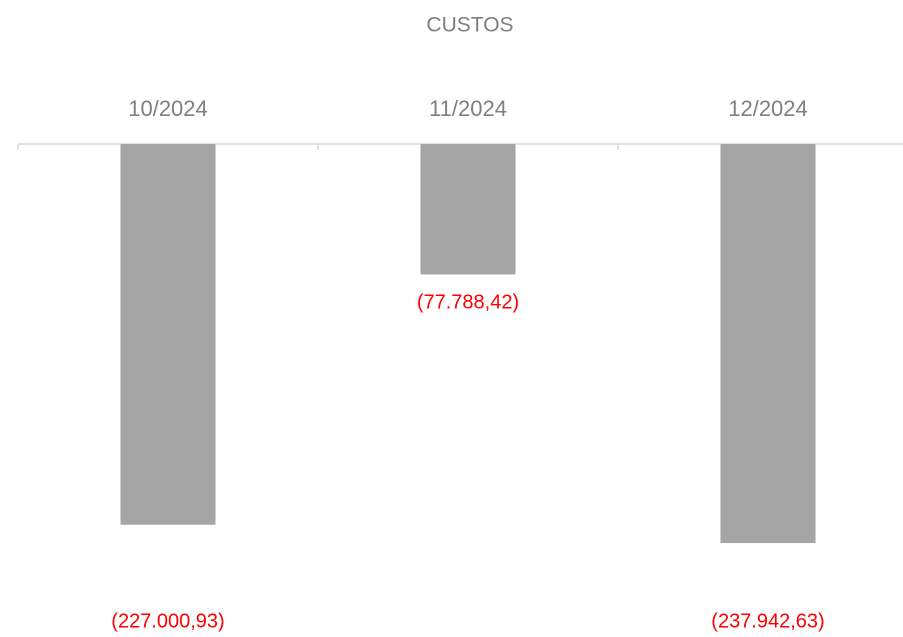 The image size is (903, 637). I want to click on data-label: (237.942,63), so click(767, 621).